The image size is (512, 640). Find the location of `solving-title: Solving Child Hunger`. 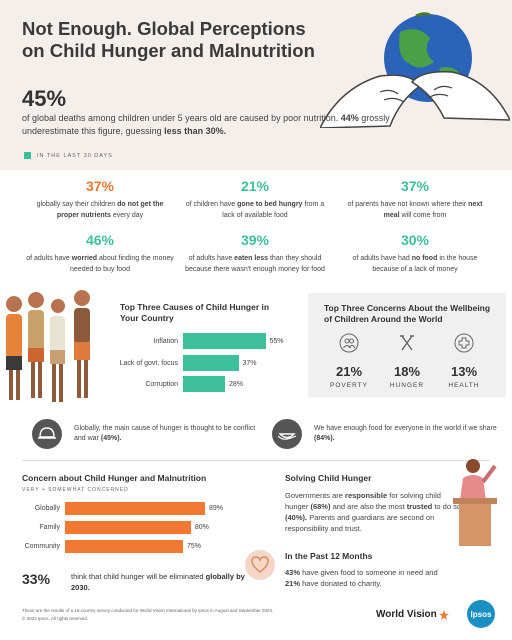

solving-title: Solving Child Hunger is located at coordinates (328, 478).